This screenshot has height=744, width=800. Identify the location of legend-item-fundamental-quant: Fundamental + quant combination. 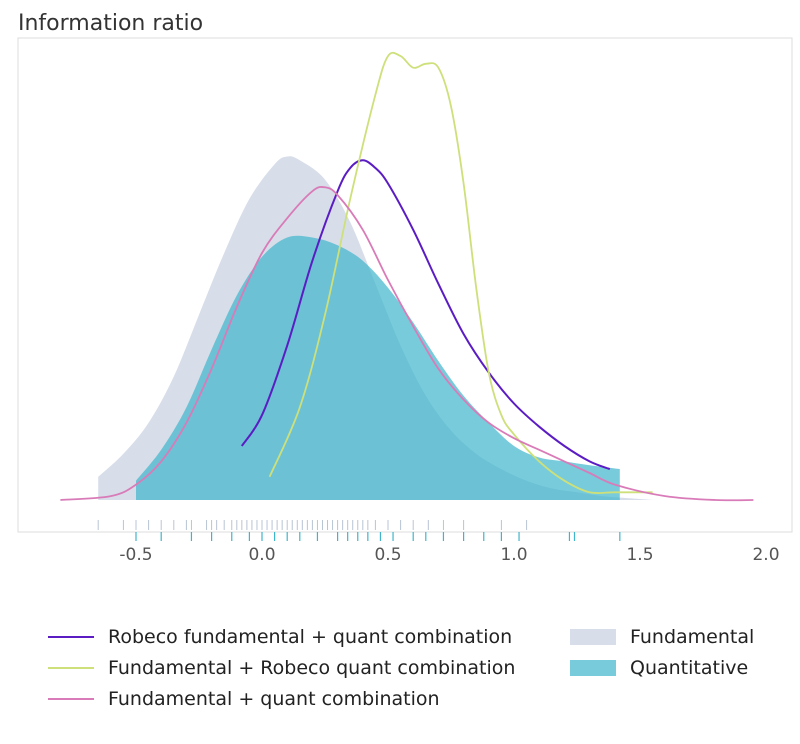
(244, 699).